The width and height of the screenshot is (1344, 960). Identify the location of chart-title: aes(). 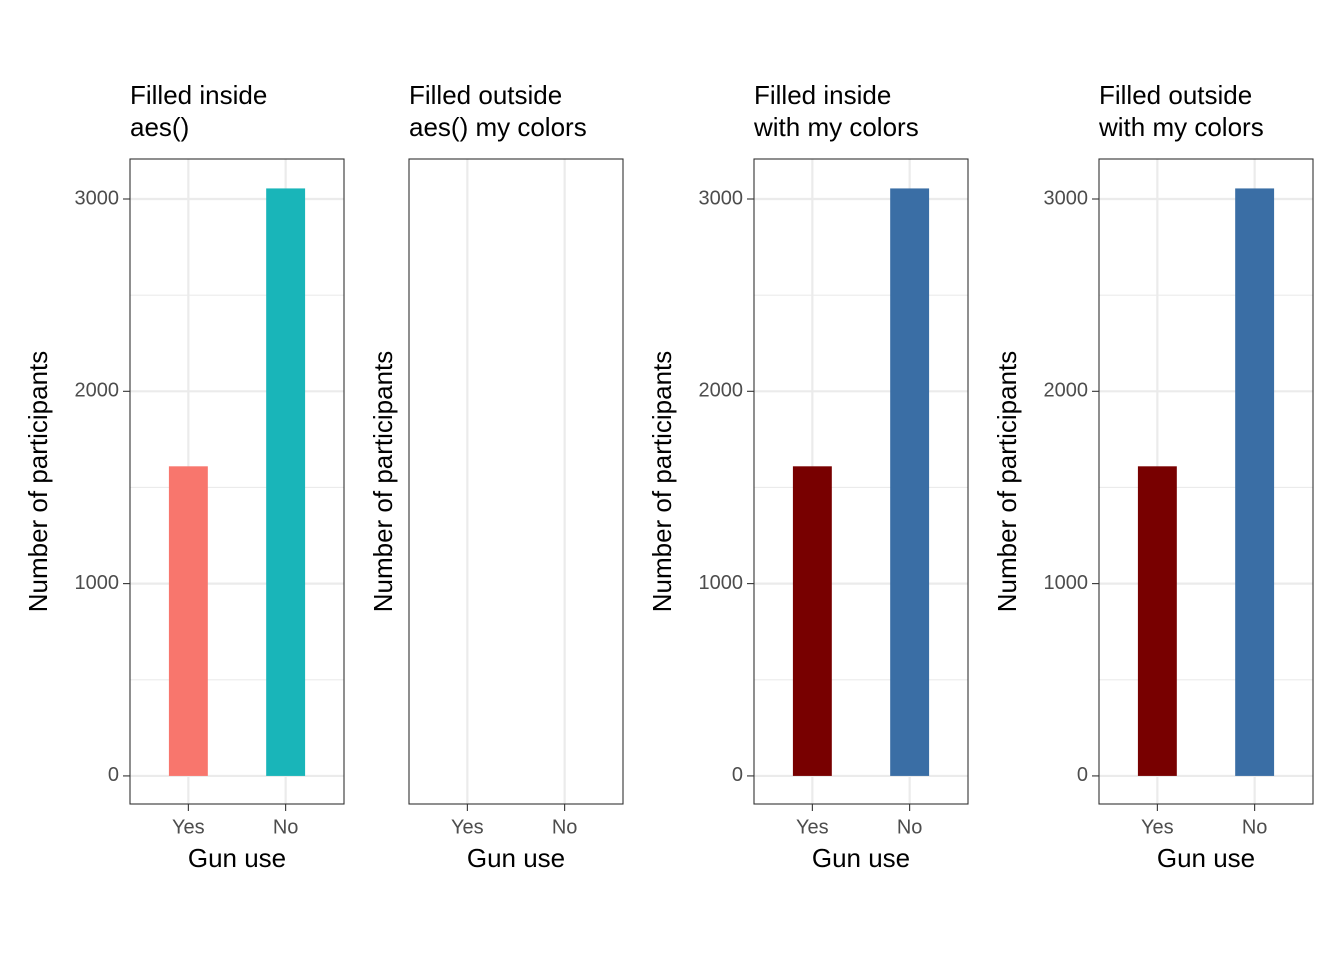
(159, 127).